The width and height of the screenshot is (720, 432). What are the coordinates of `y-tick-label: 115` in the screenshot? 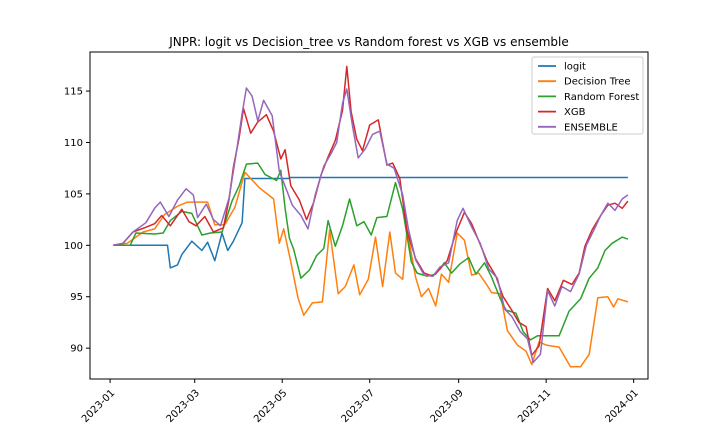 It's located at (73, 92).